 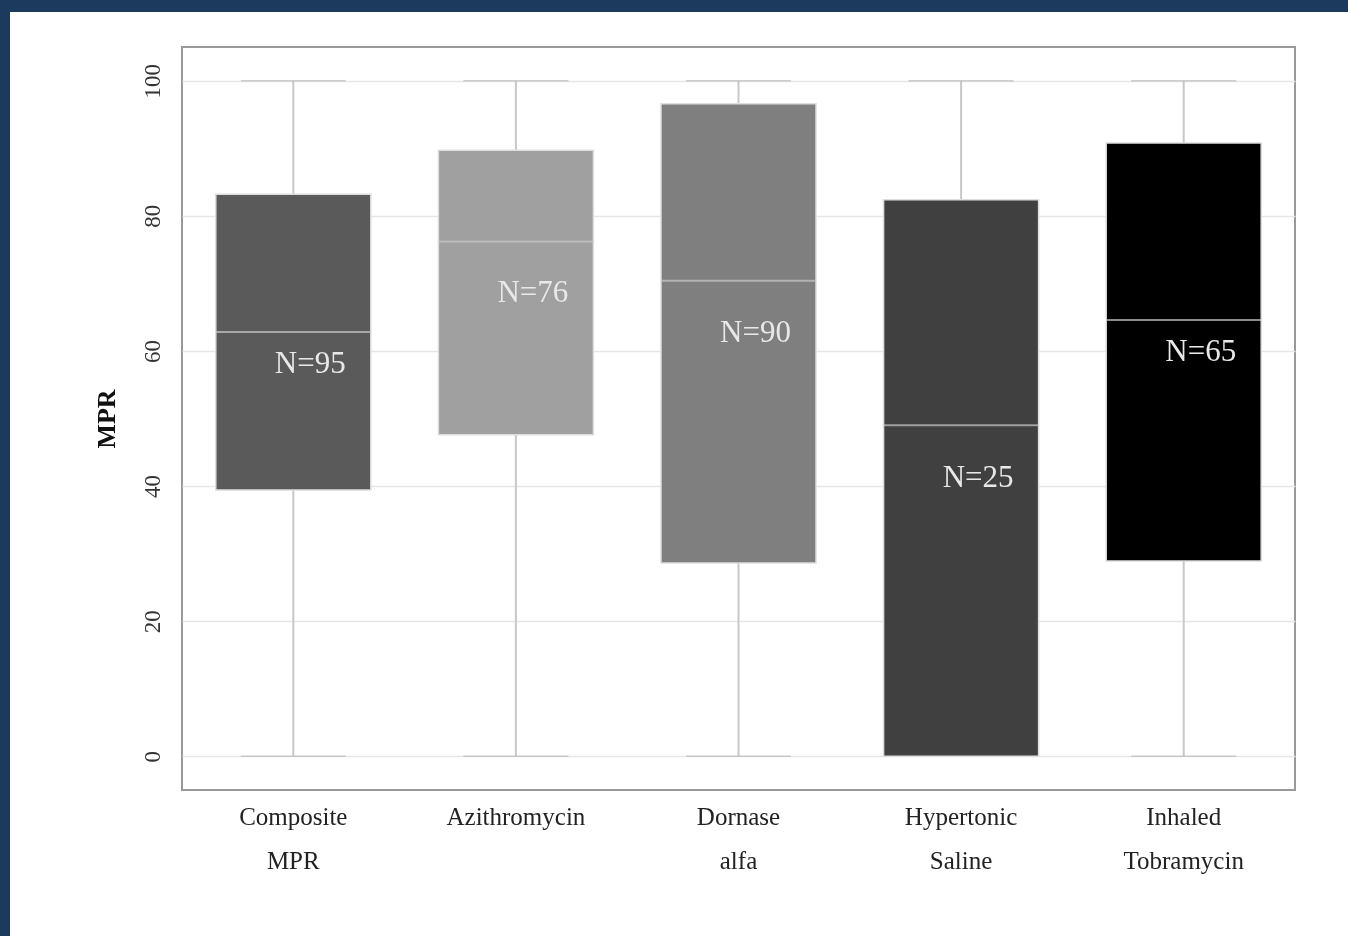 What do you see at coordinates (152, 756) in the screenshot?
I see `y-tick-label: 0` at bounding box center [152, 756].